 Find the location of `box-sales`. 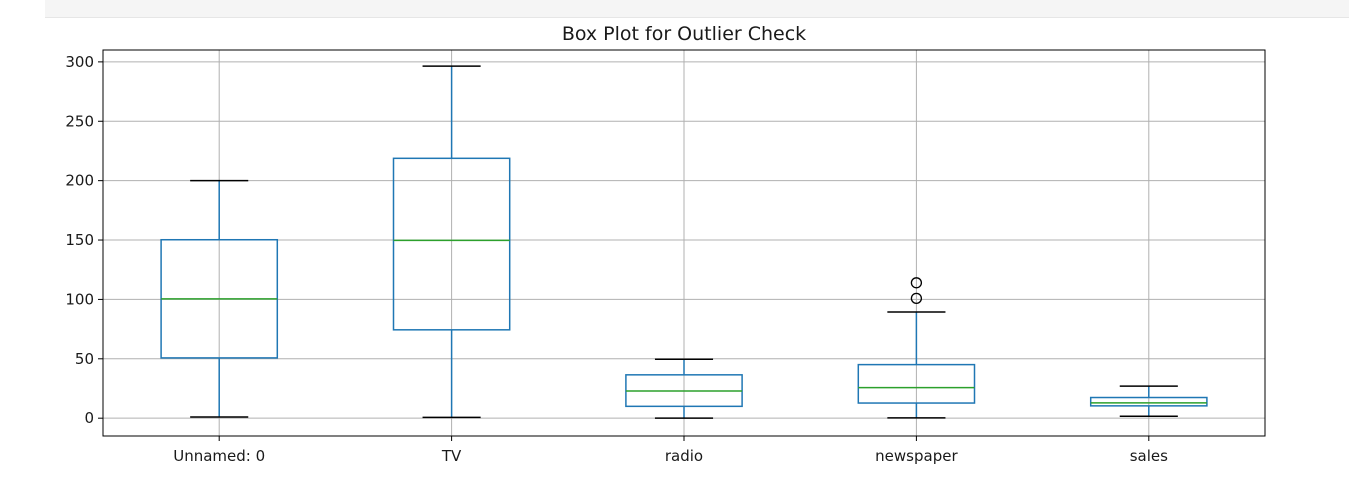

box-sales is located at coordinates (1148, 401).